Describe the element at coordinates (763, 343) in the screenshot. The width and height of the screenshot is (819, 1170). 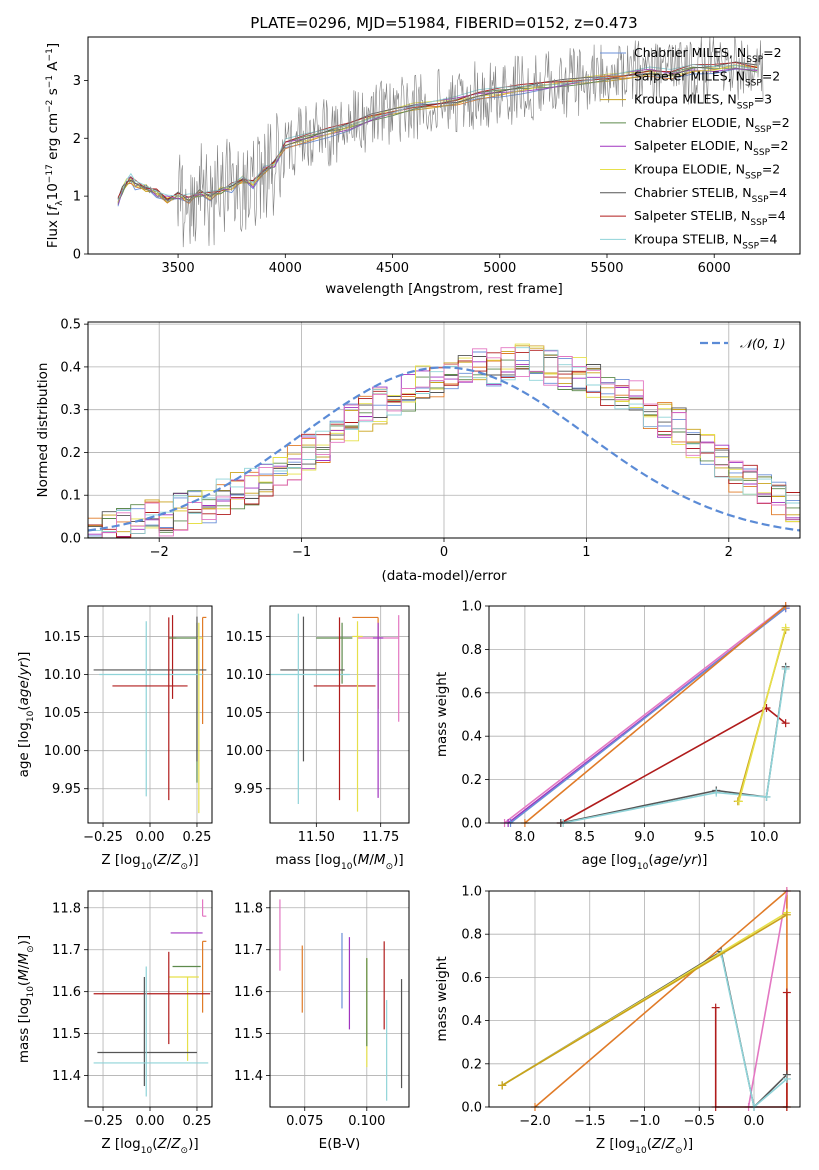
I see `legend-label: 𝒩(0, 1)` at that location.